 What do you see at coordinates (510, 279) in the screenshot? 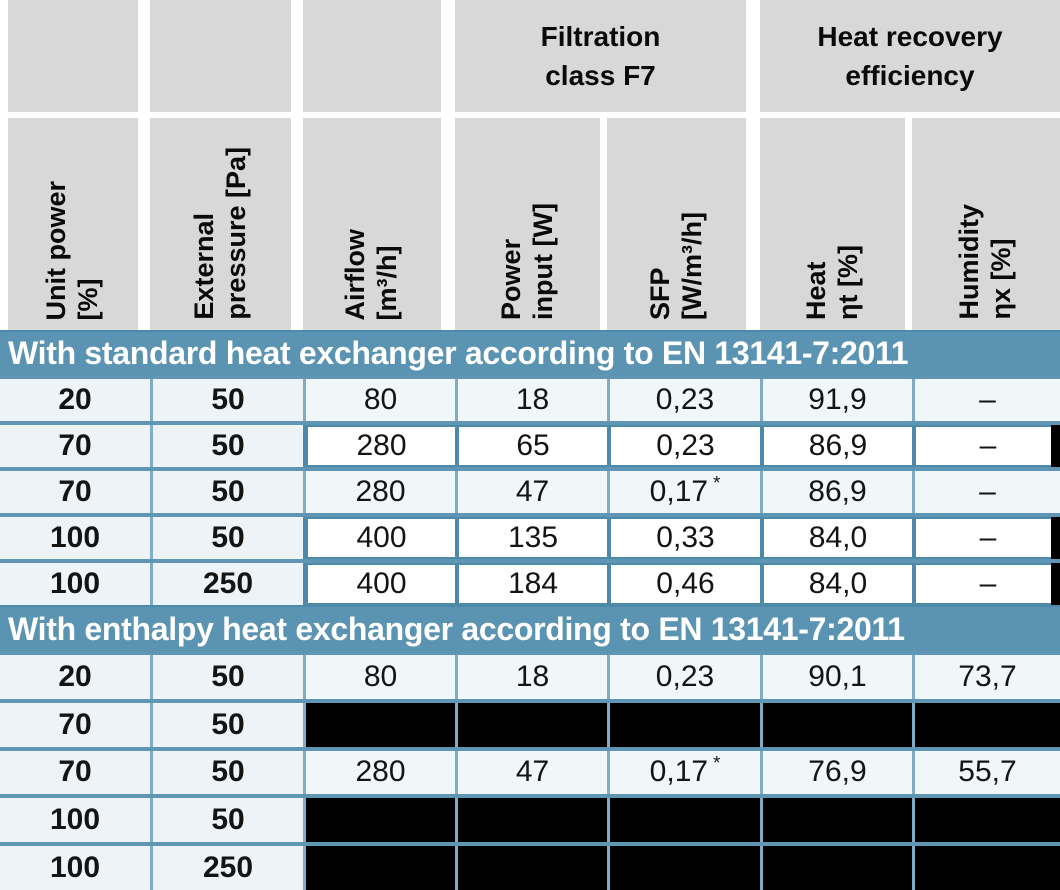
I see `col-header-power-input-line1: Power` at bounding box center [510, 279].